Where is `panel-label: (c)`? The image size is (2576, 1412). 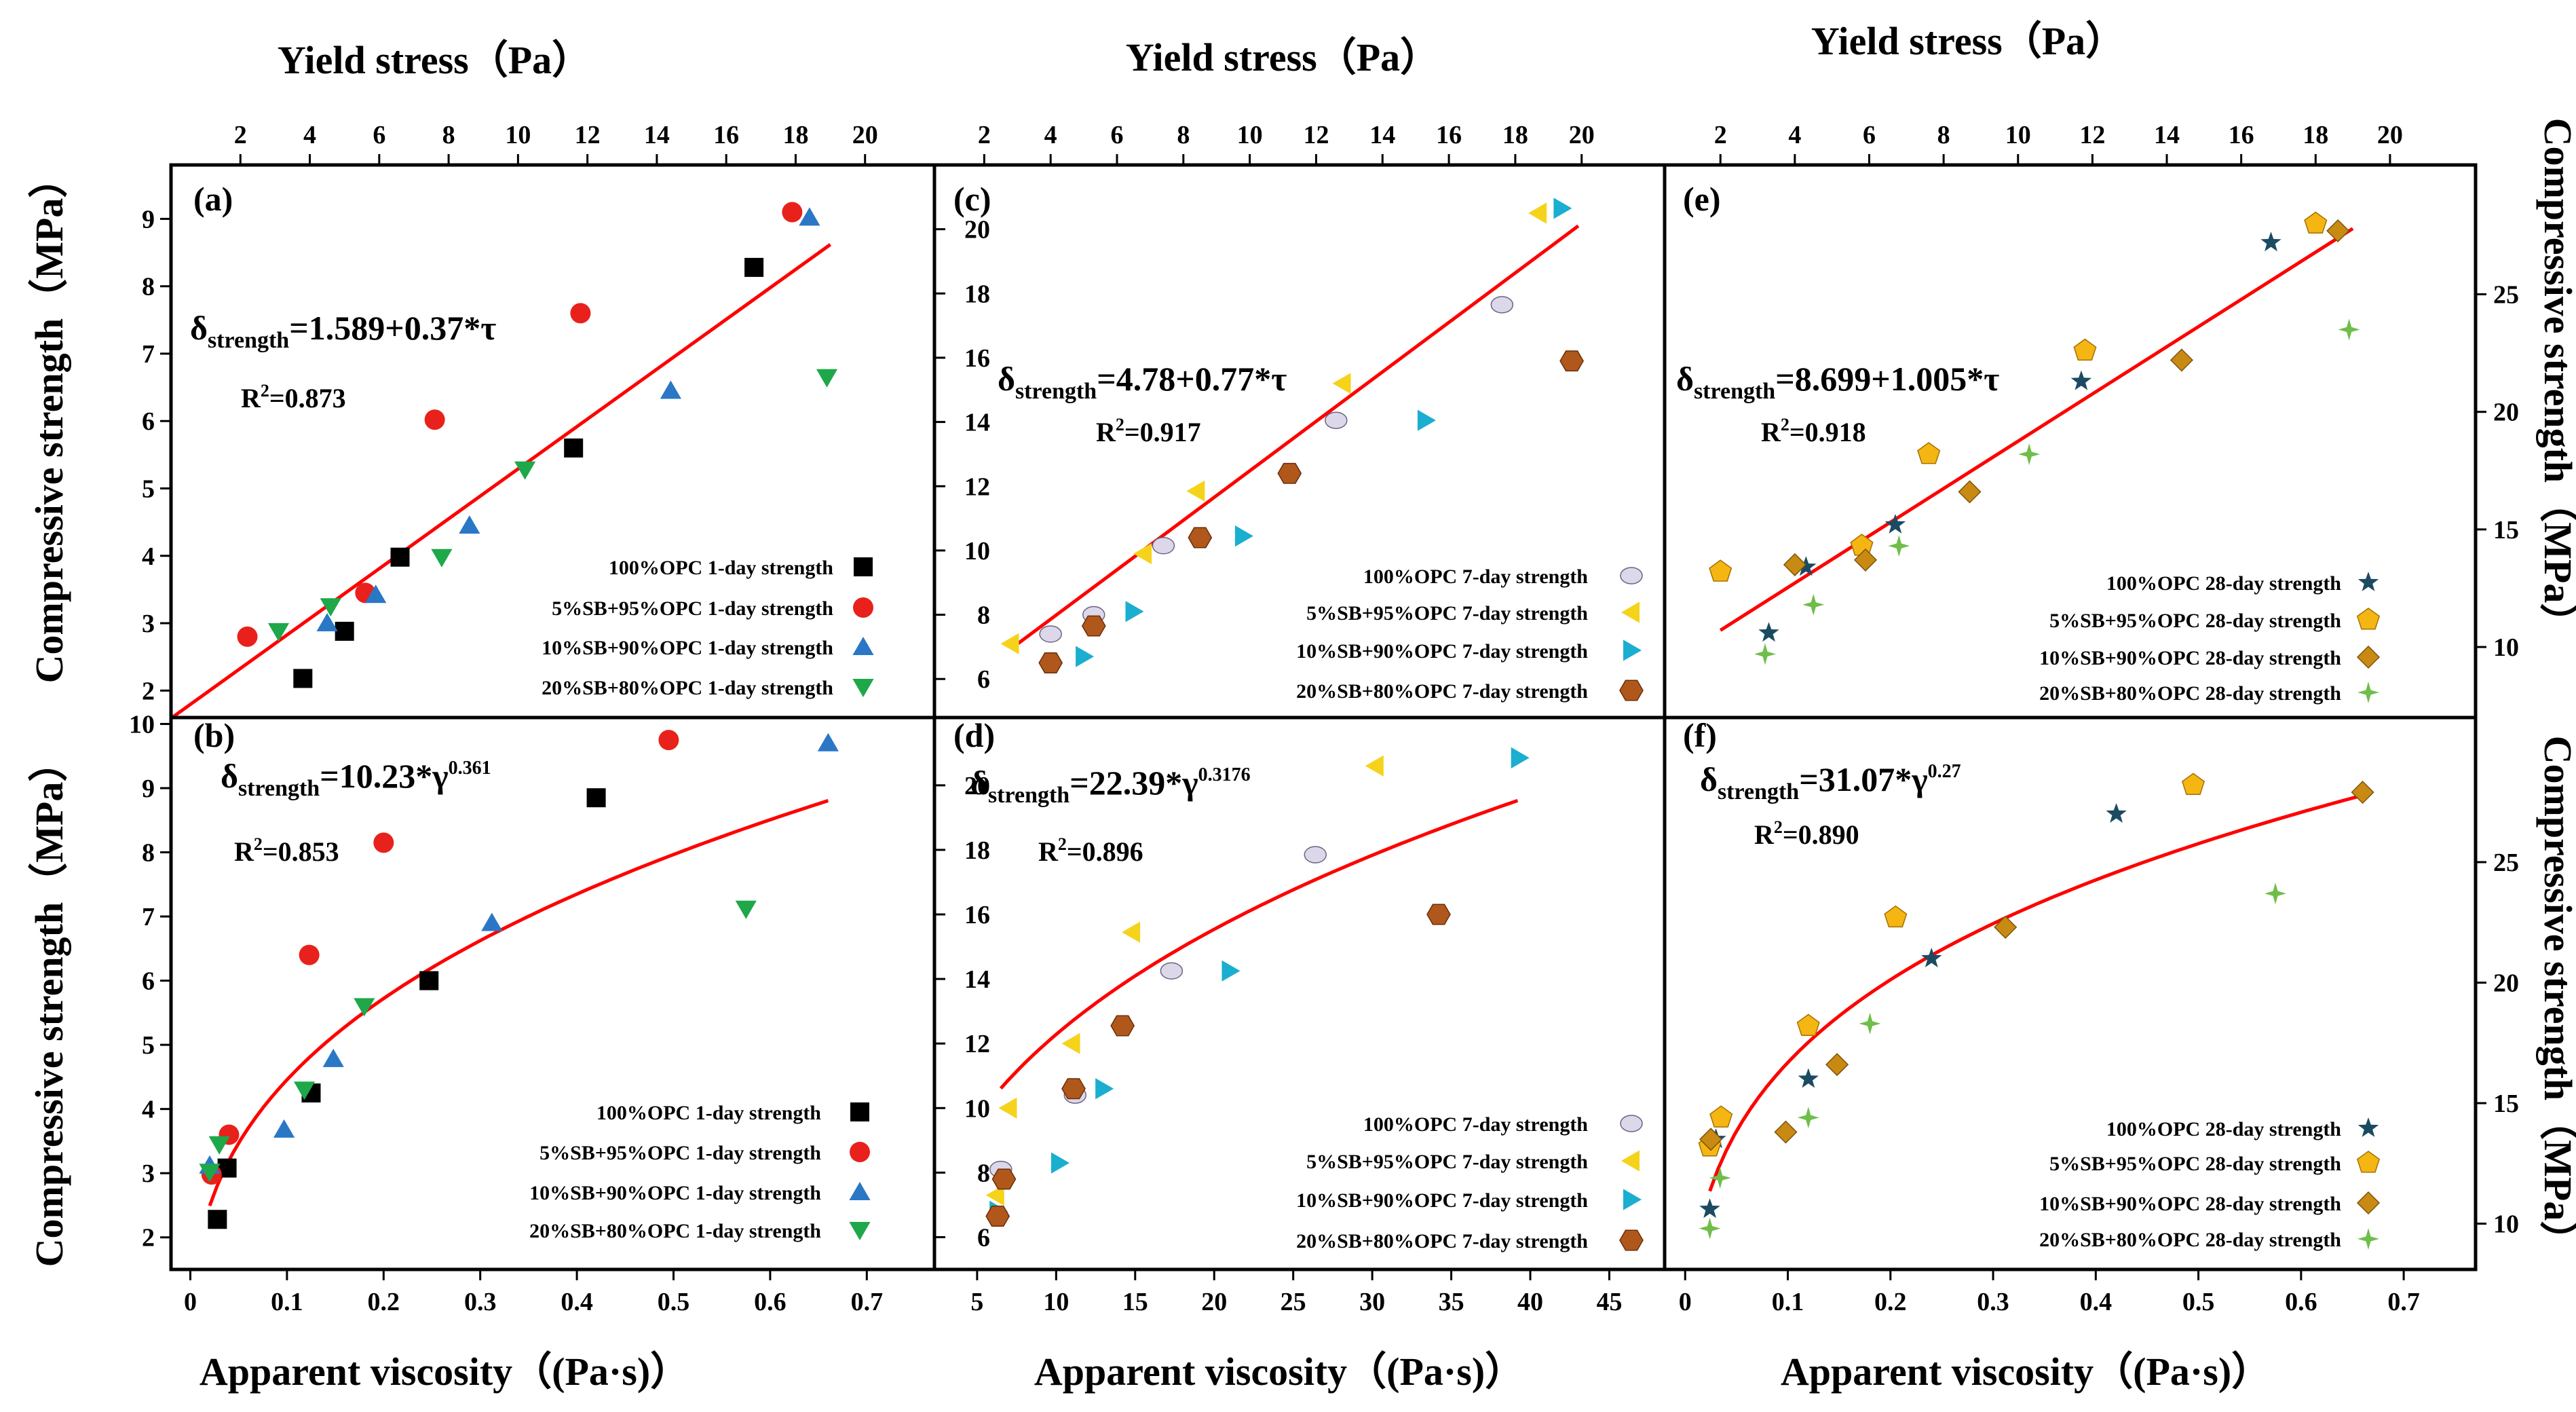
panel-label: (c) is located at coordinates (972, 199).